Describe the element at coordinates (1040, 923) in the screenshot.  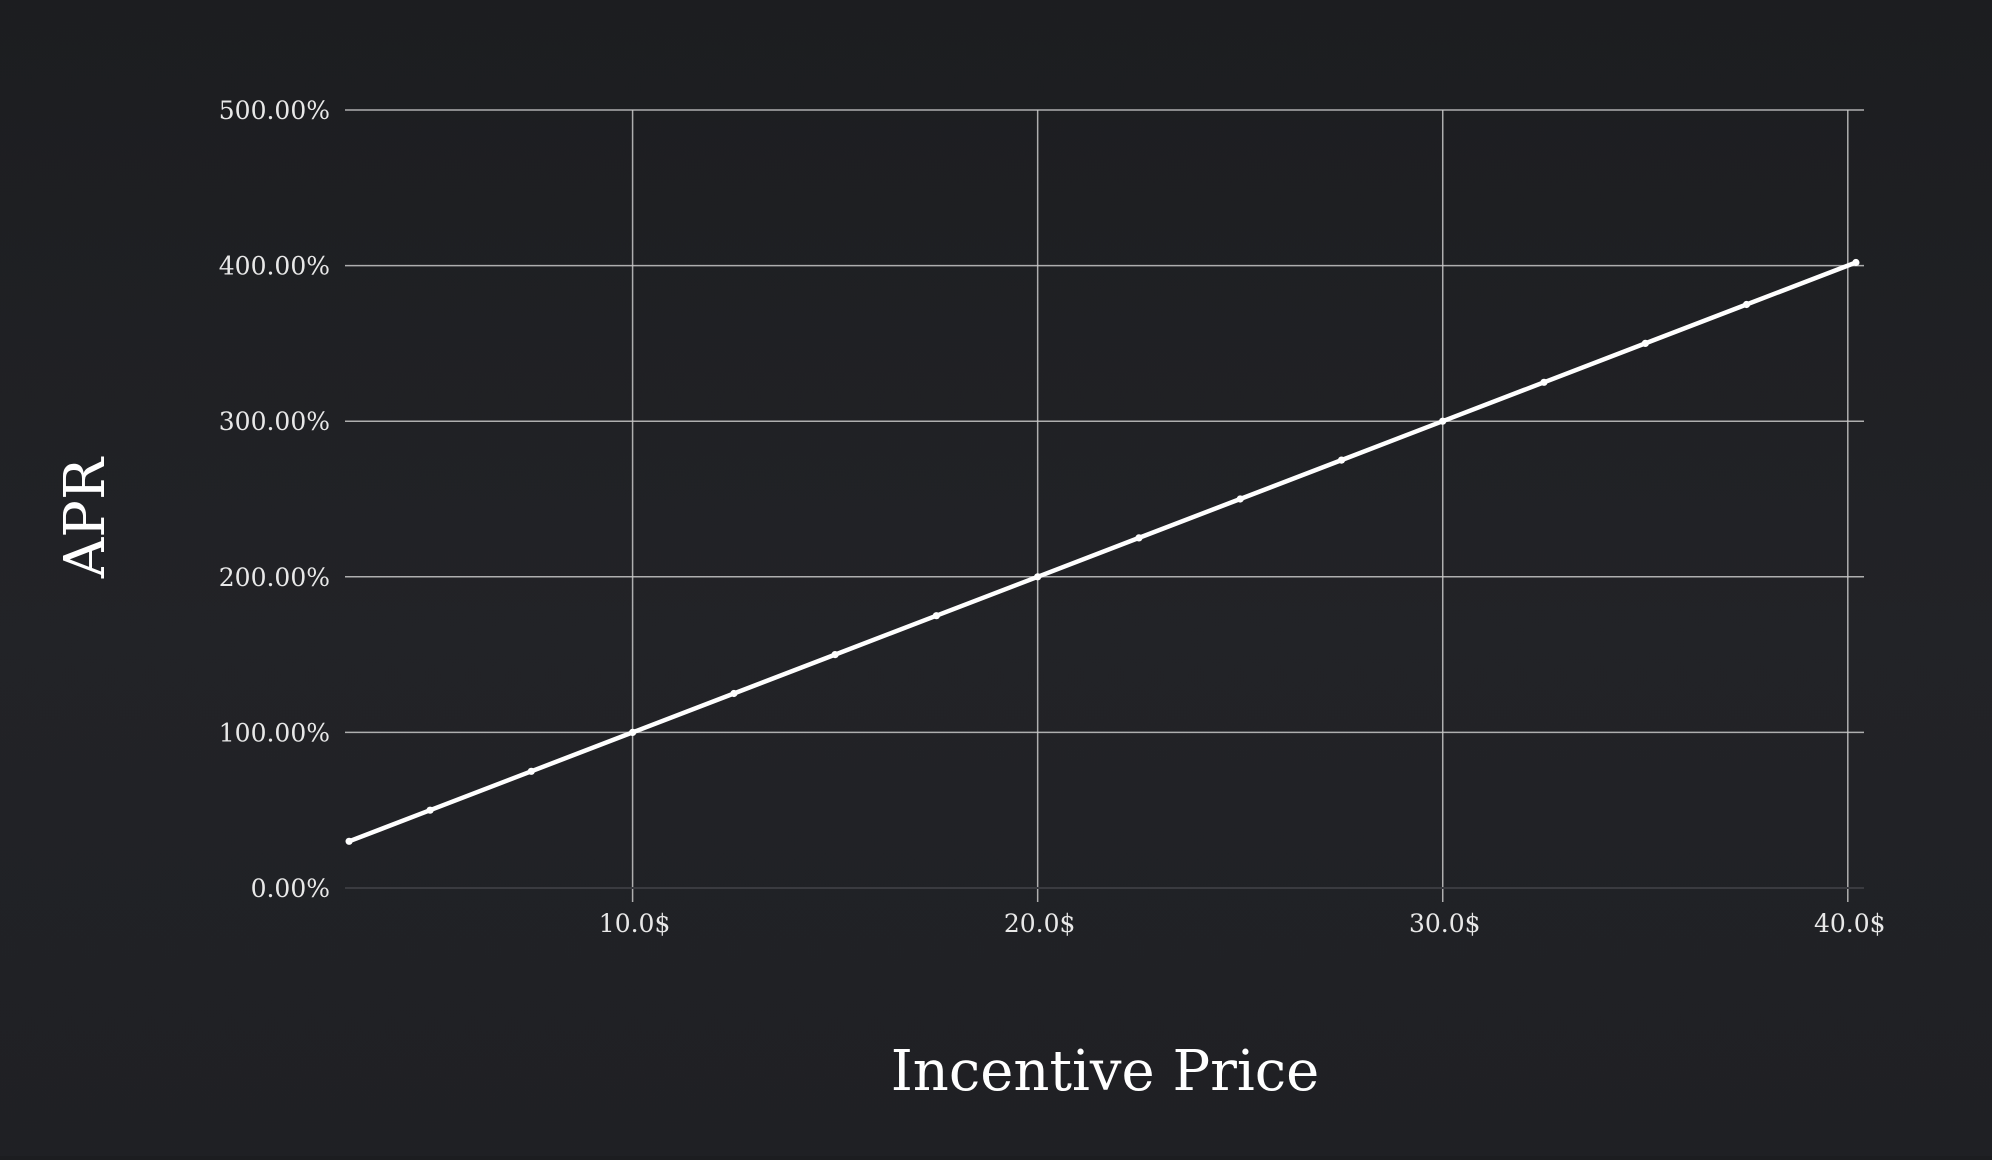
I see `x-tick-label: 20.0$` at that location.